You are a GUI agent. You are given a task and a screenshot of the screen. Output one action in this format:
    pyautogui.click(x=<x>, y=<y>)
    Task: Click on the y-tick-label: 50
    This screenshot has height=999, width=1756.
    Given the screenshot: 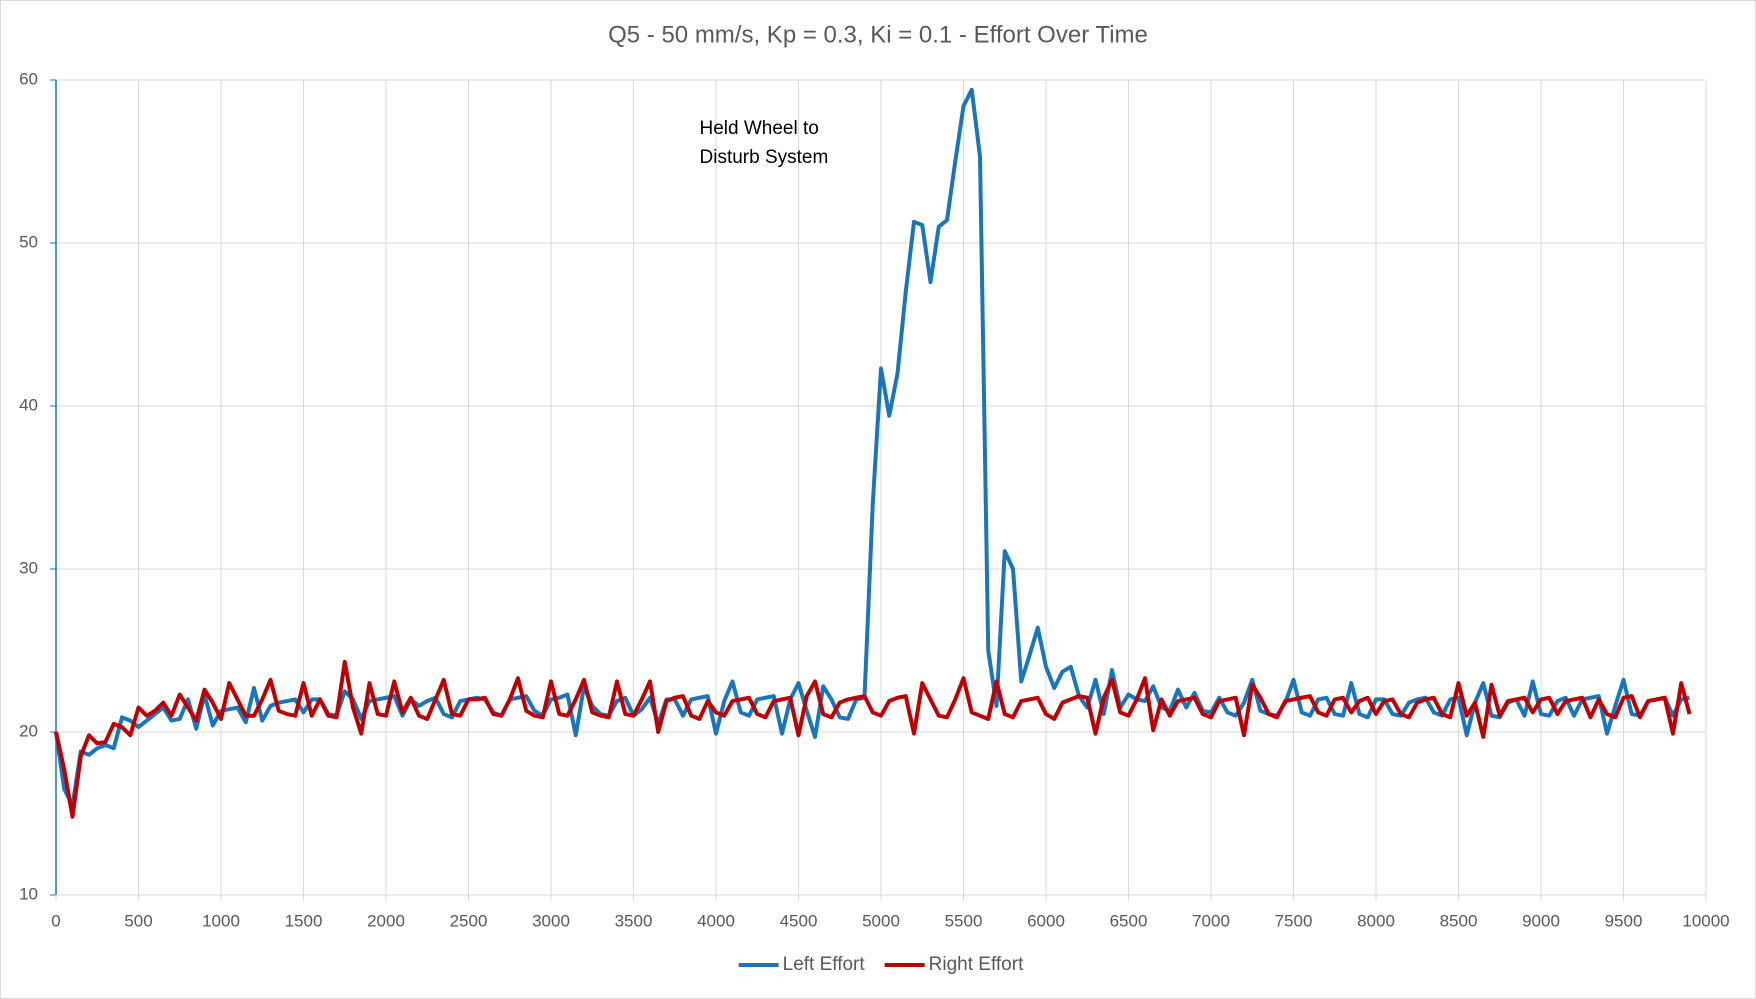 What is the action you would take?
    pyautogui.click(x=28, y=241)
    